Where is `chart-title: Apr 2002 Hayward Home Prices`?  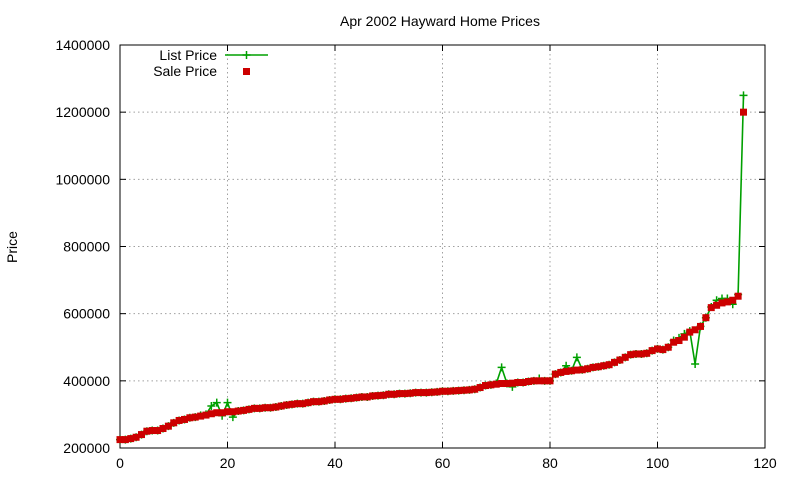
chart-title: Apr 2002 Hayward Home Prices is located at coordinates (440, 21).